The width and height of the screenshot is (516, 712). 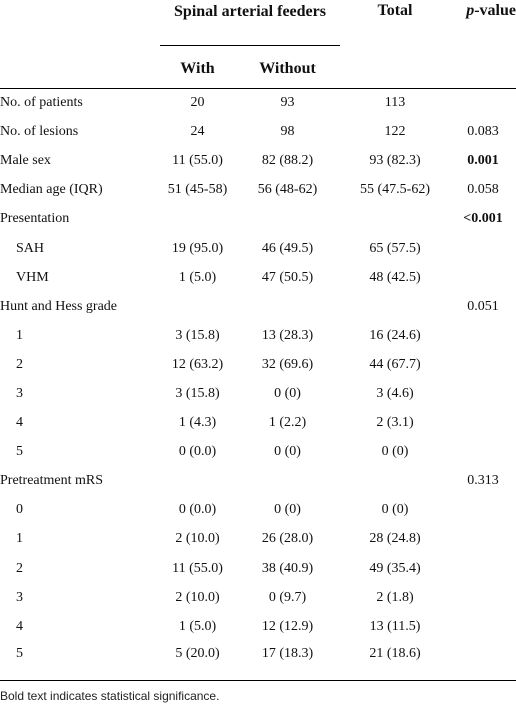 What do you see at coordinates (483, 132) in the screenshot?
I see `p-value-cell: 0.083` at bounding box center [483, 132].